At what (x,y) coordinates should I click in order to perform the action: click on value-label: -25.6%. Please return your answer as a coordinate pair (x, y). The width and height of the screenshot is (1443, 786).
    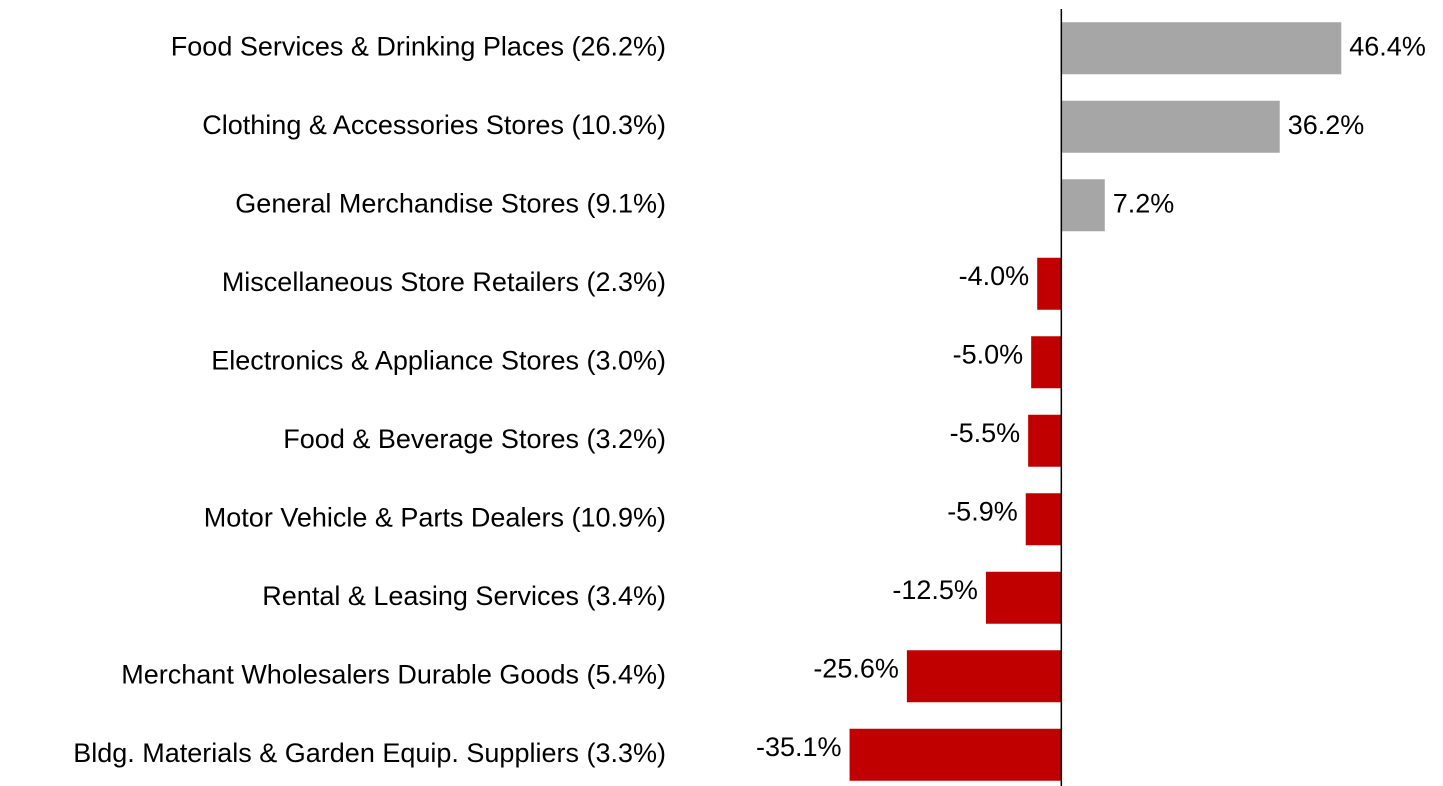
    Looking at the image, I should click on (856, 668).